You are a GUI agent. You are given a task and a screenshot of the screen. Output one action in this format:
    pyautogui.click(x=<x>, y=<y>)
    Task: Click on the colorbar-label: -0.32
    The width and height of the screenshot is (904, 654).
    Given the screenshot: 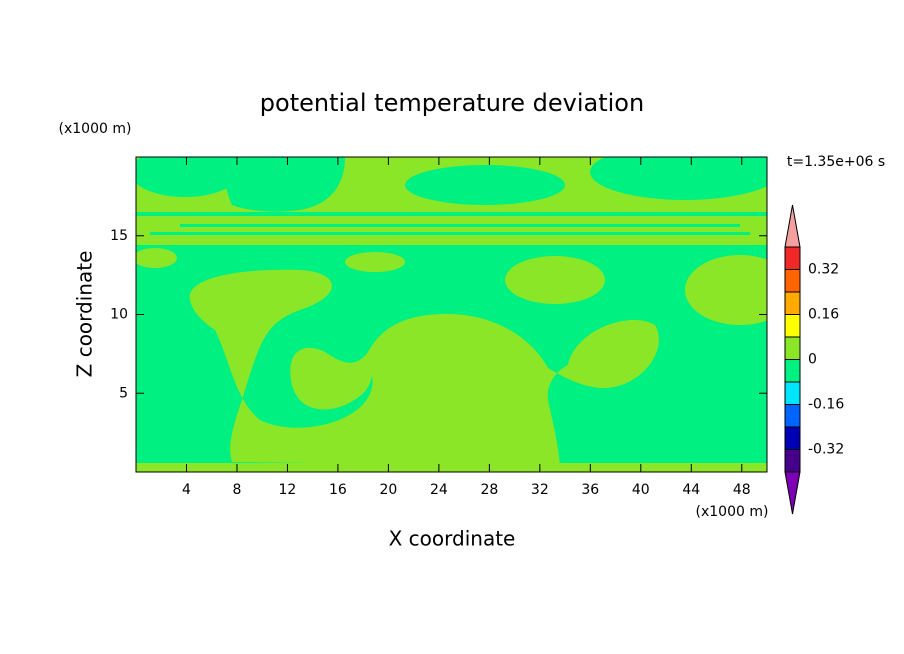 What is the action you would take?
    pyautogui.click(x=826, y=450)
    